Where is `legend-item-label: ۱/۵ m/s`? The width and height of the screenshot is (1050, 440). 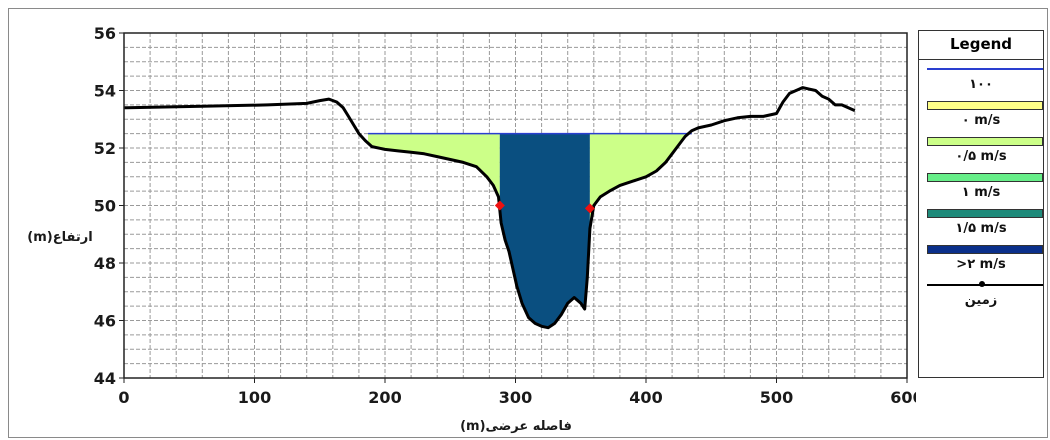 legend-item-label: ۱/۵ m/s is located at coordinates (981, 228).